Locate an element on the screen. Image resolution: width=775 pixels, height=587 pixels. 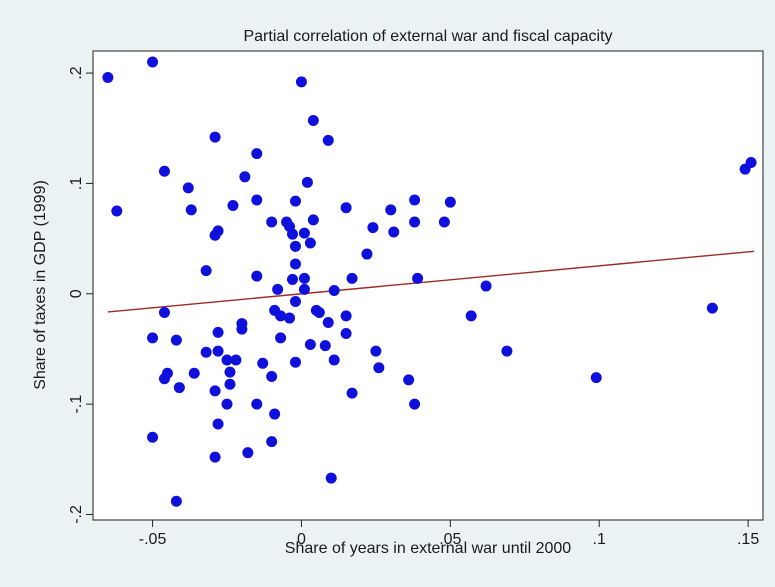
y-tick-label: 0 is located at coordinates (76, 293).